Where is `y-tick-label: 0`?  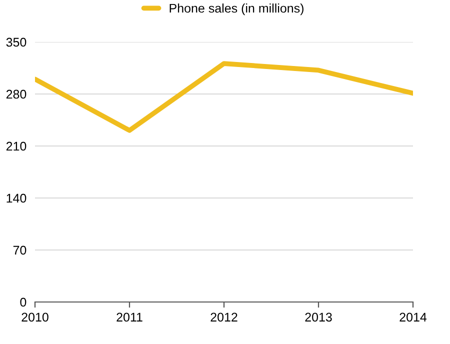
y-tick-label: 0 is located at coordinates (23, 302).